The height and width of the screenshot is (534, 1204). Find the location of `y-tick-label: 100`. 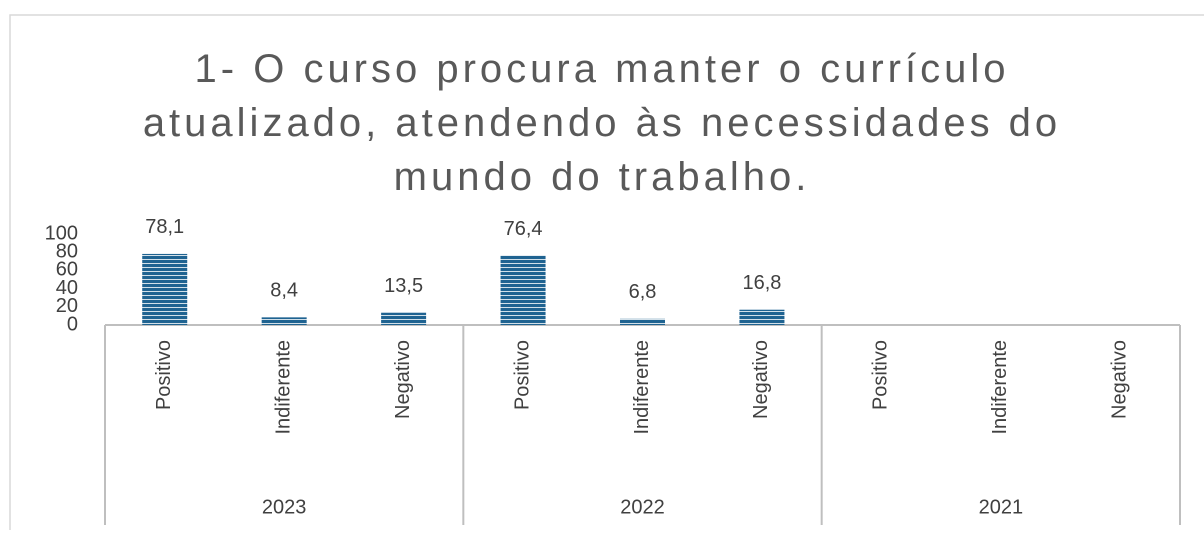

y-tick-label: 100 is located at coordinates (61, 233).